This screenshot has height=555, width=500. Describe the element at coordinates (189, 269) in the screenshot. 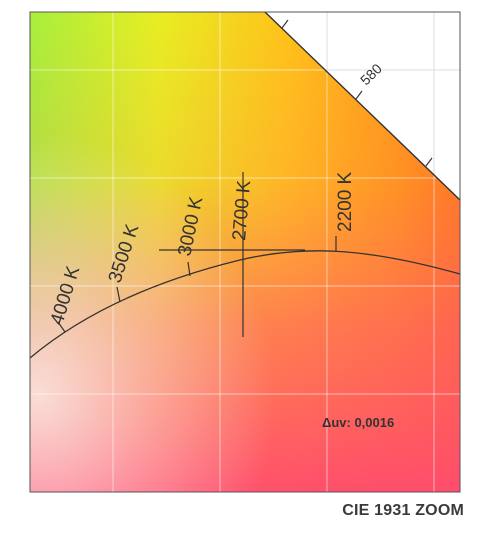

I see `isotherm-tick-3000k` at that location.